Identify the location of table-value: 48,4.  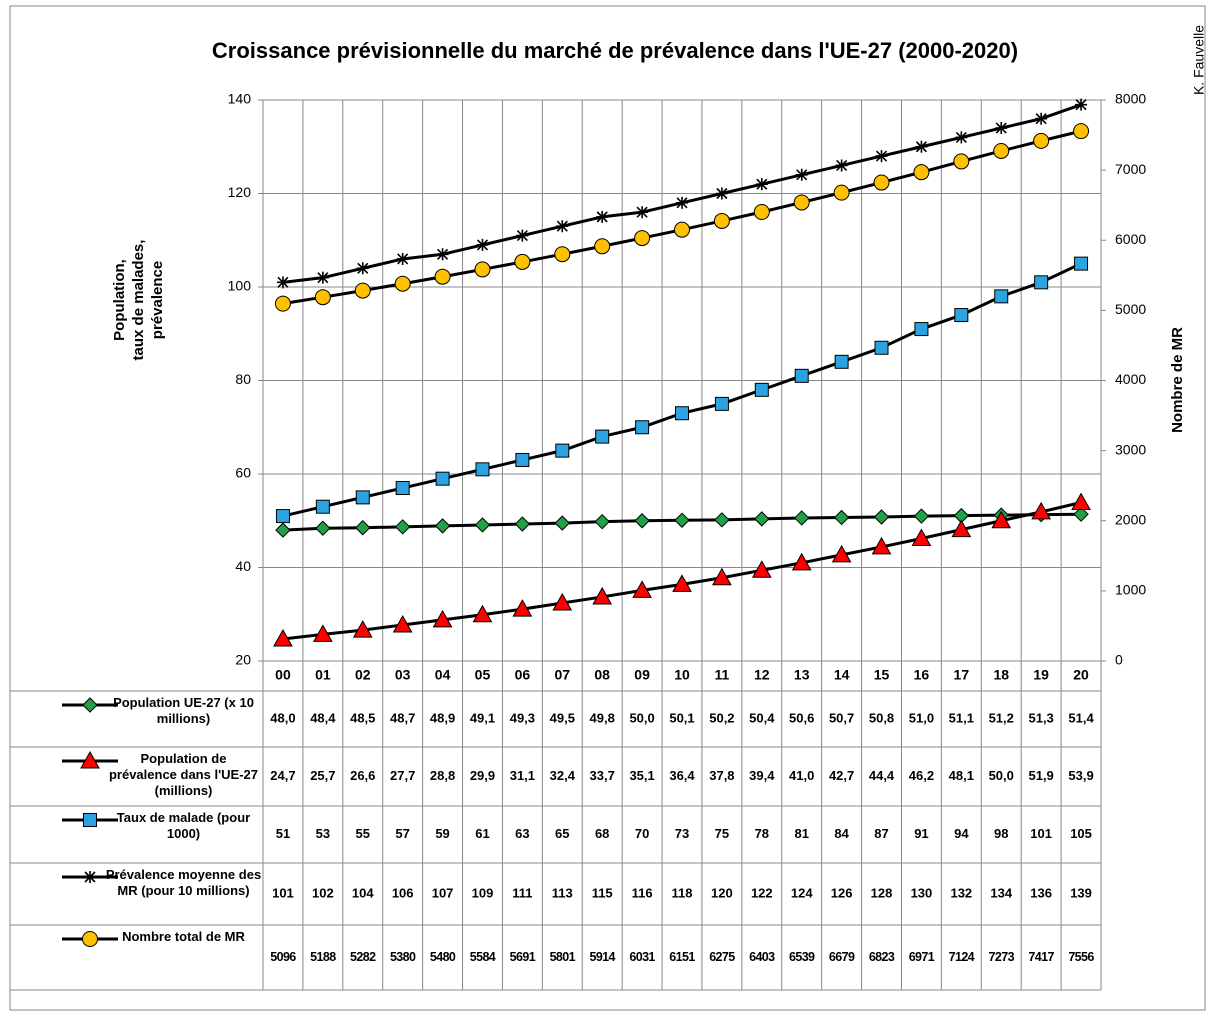
(323, 717).